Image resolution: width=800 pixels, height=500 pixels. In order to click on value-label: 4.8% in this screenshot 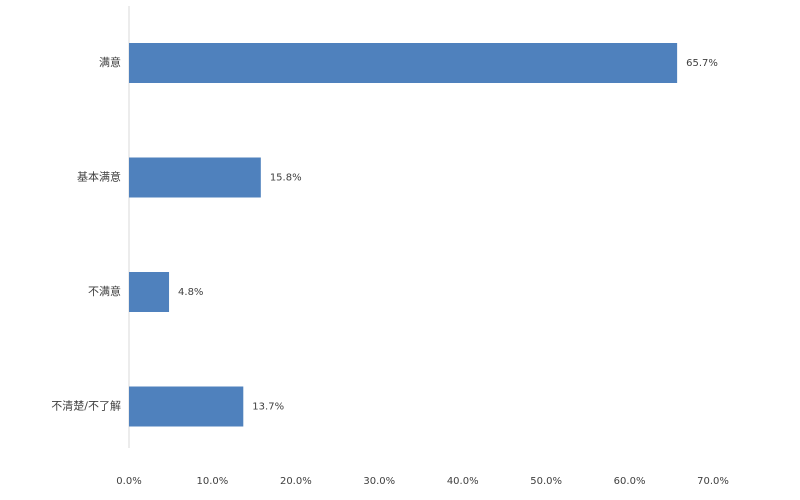, I will do `click(190, 292)`.